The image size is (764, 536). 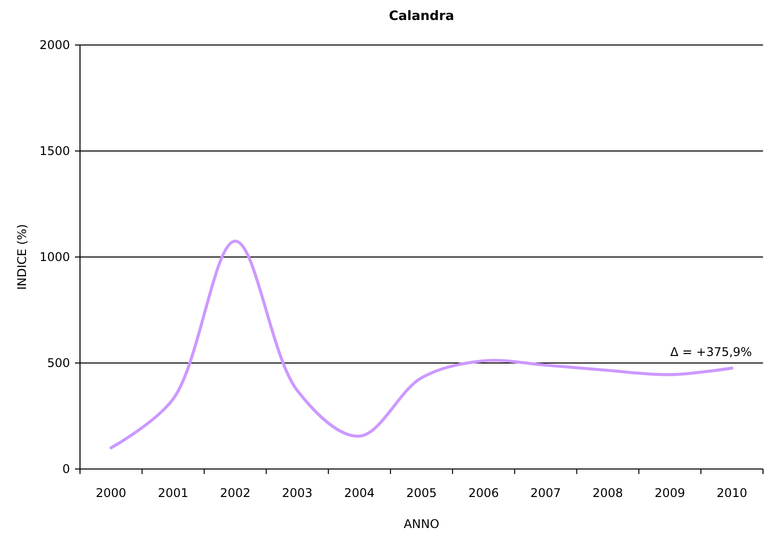 What do you see at coordinates (54, 151) in the screenshot?
I see `y-tick-label: 1500` at bounding box center [54, 151].